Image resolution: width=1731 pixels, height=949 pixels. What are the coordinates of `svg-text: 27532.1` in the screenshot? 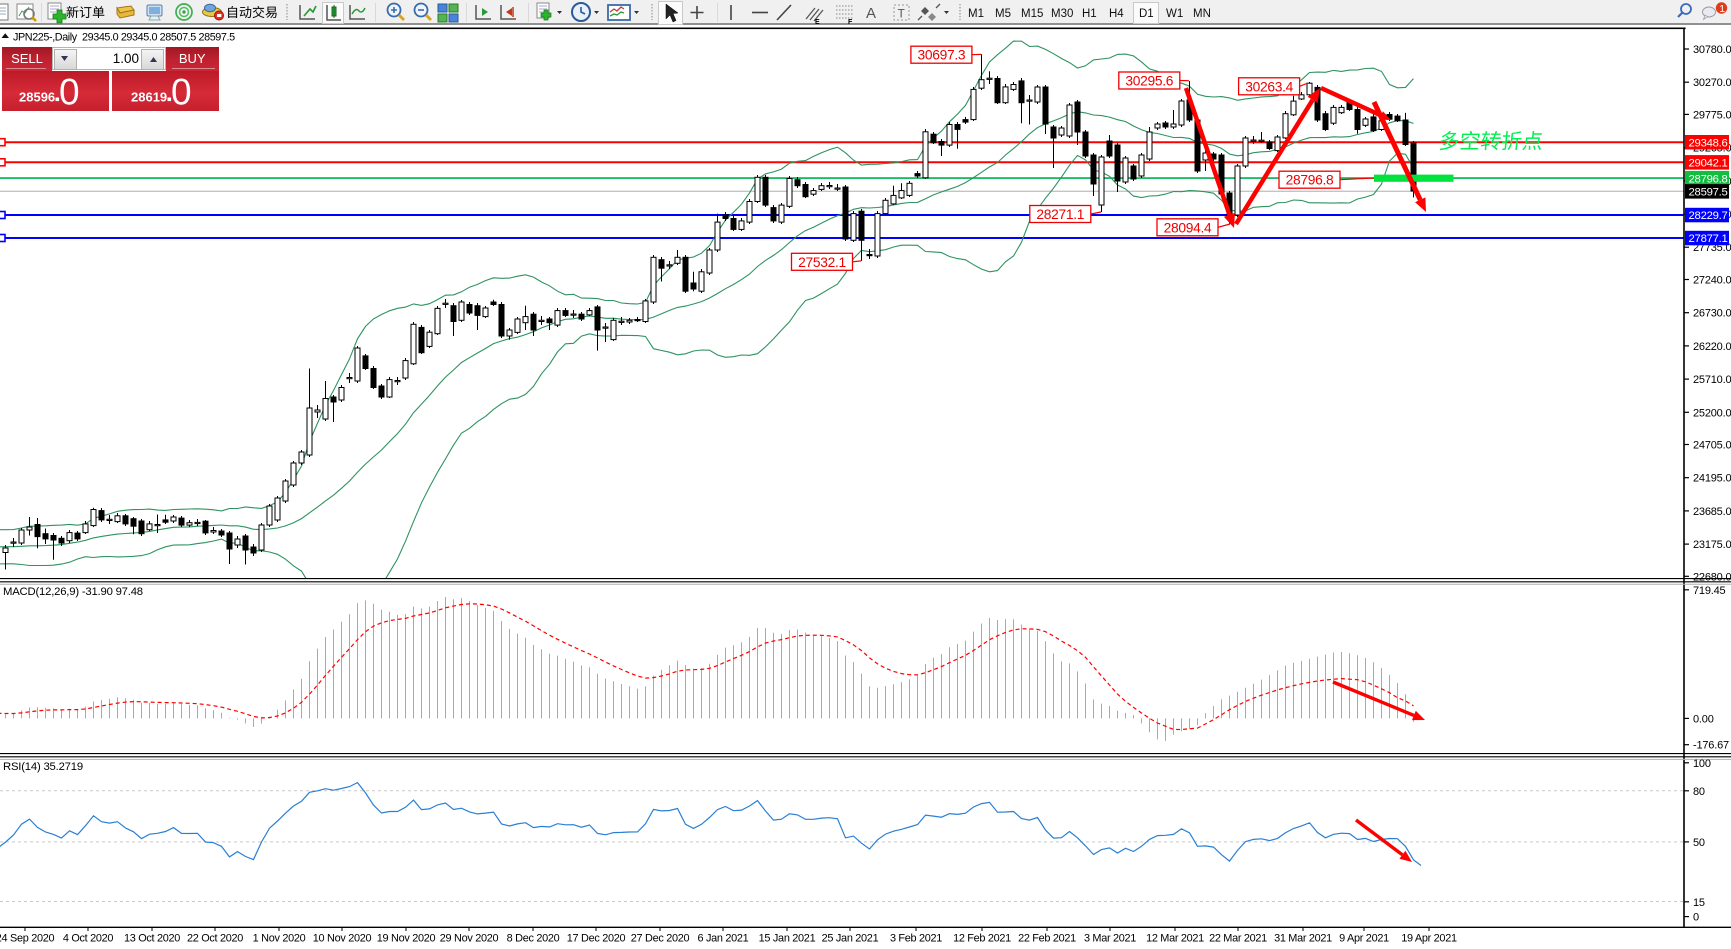 It's located at (822, 262).